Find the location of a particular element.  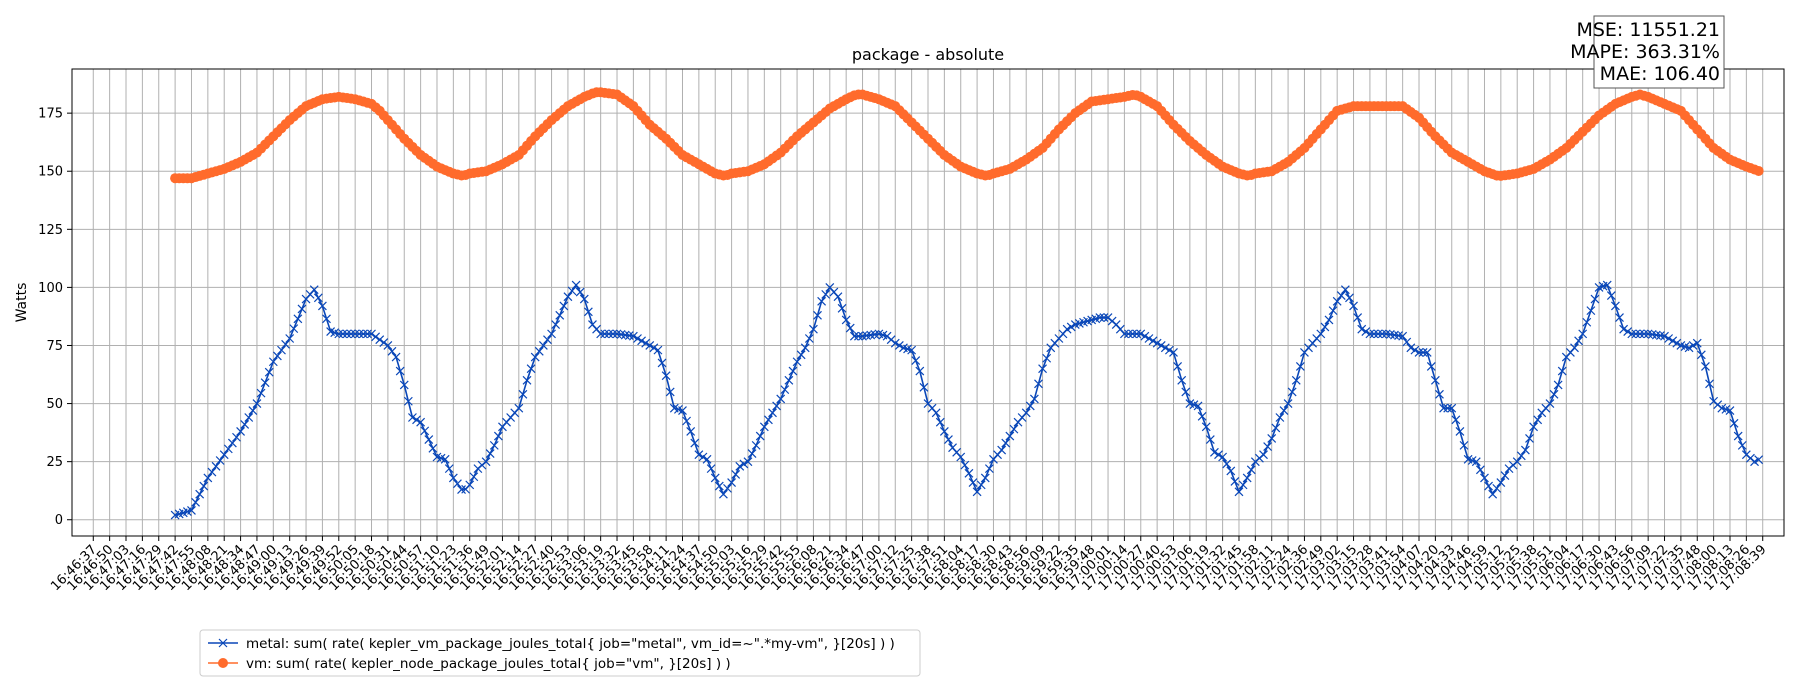

vm-series is located at coordinates (967, 135).